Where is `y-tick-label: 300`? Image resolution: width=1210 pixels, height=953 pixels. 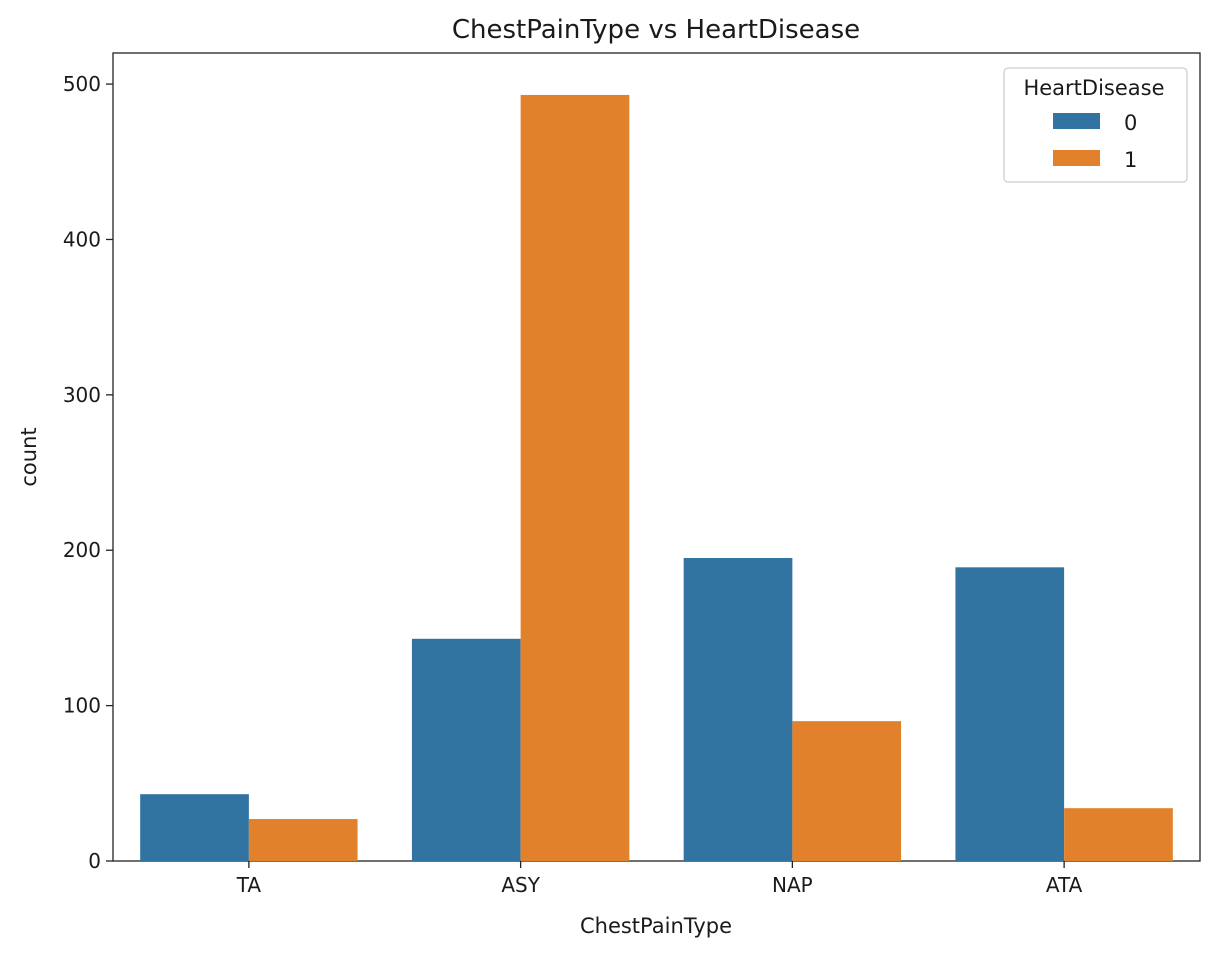
y-tick-label: 300 is located at coordinates (82, 395).